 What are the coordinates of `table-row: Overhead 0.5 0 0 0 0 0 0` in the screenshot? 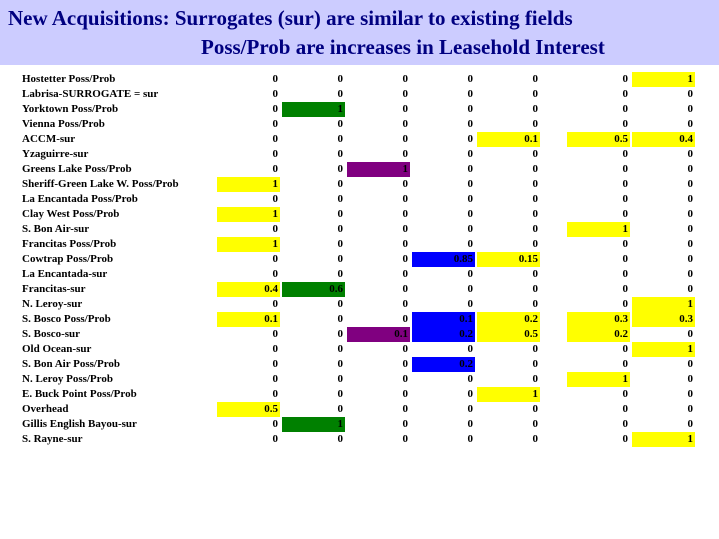 It's located at (362, 409).